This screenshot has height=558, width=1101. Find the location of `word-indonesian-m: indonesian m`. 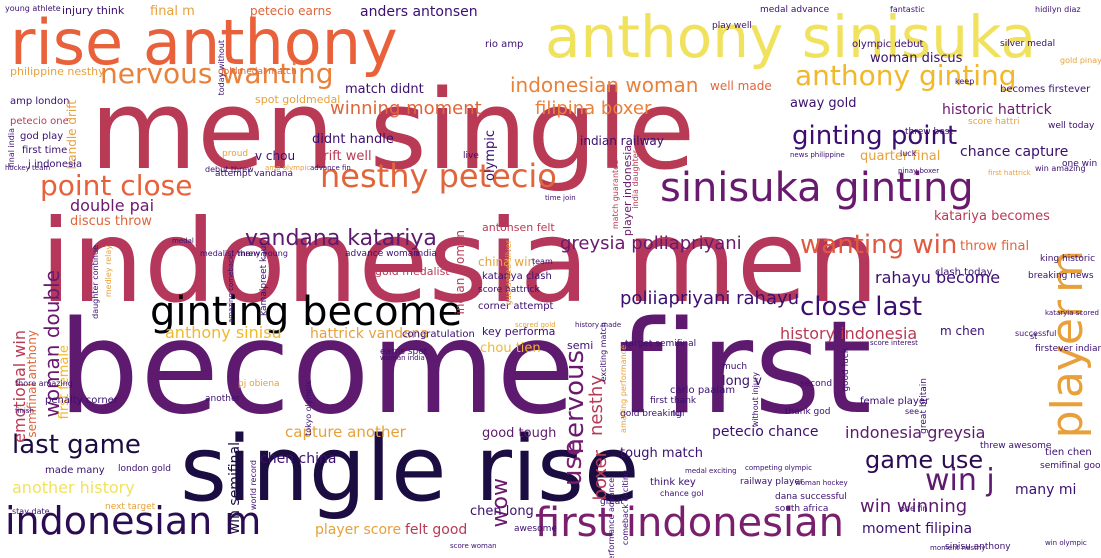

word-indonesian-m: indonesian m is located at coordinates (133, 521).